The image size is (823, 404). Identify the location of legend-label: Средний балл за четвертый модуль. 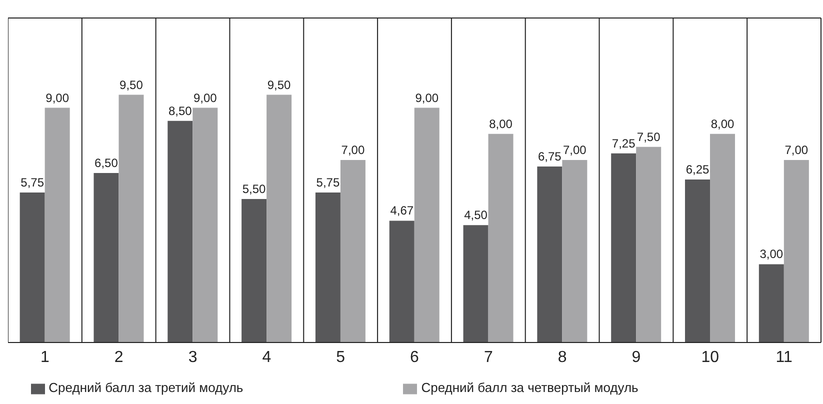
(529, 388).